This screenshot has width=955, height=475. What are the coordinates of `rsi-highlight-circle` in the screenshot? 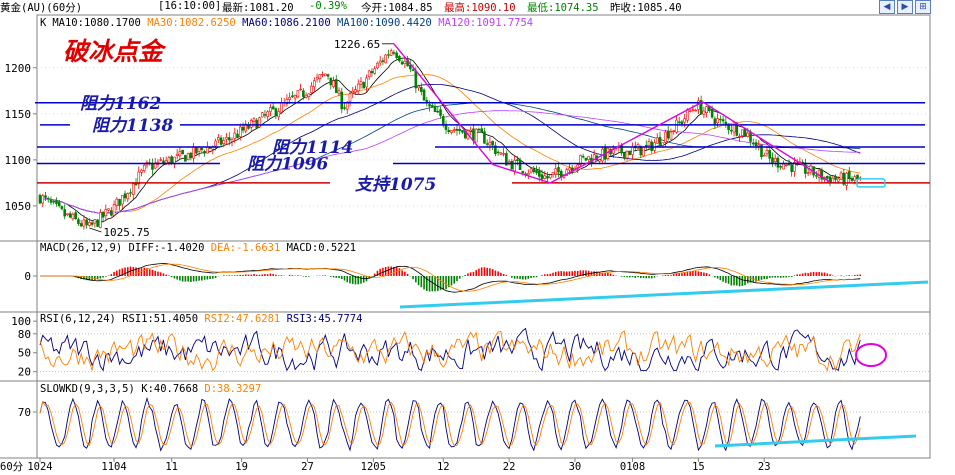 It's located at (871, 355).